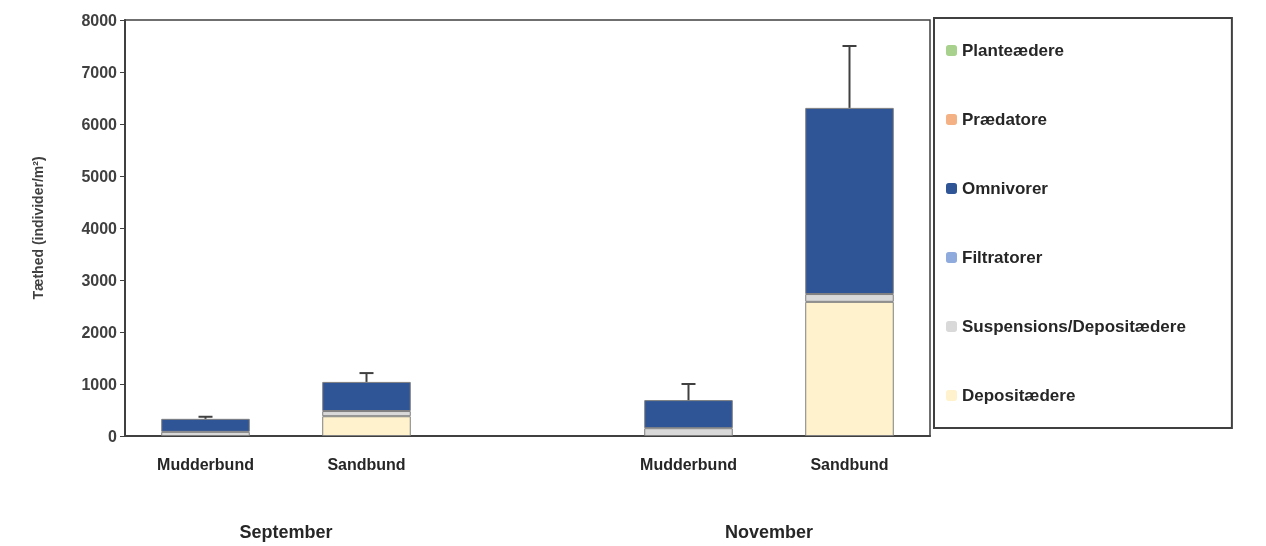 This screenshot has height=546, width=1266. What do you see at coordinates (113, 436) in the screenshot?
I see `y-tick-label: 0` at bounding box center [113, 436].